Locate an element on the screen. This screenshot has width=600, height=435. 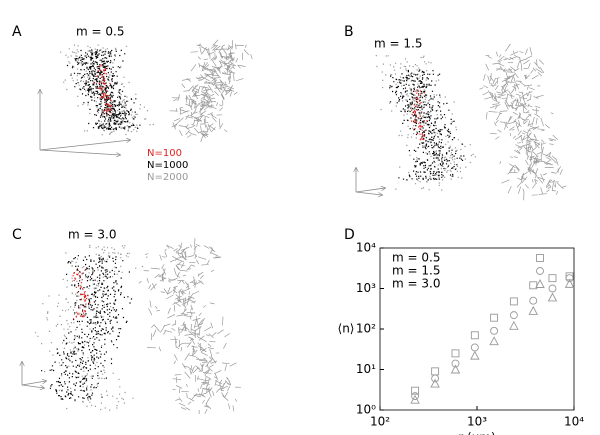
y-tick-label: 10⁴ is located at coordinates (366, 248).